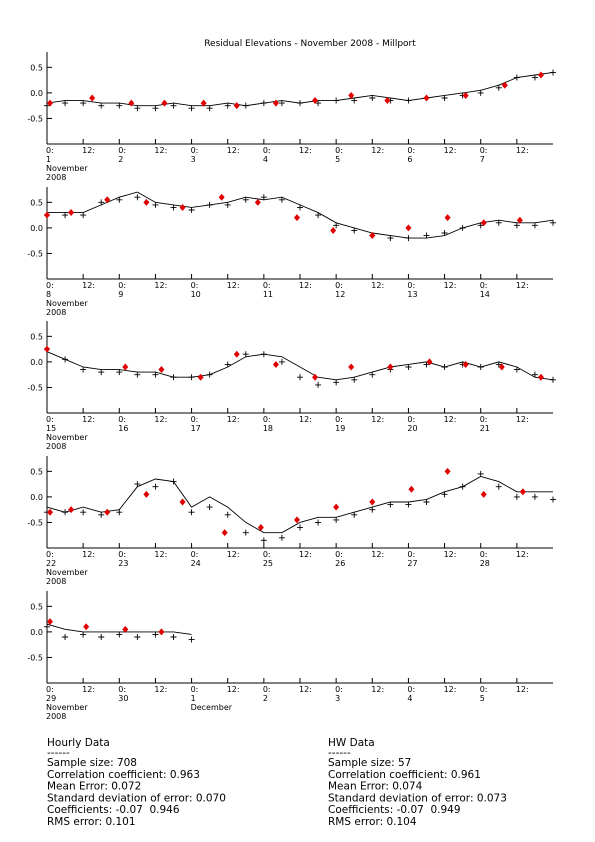 This screenshot has height=842, width=595. I want to click on y-tick-label: -0.5, so click(35, 522).